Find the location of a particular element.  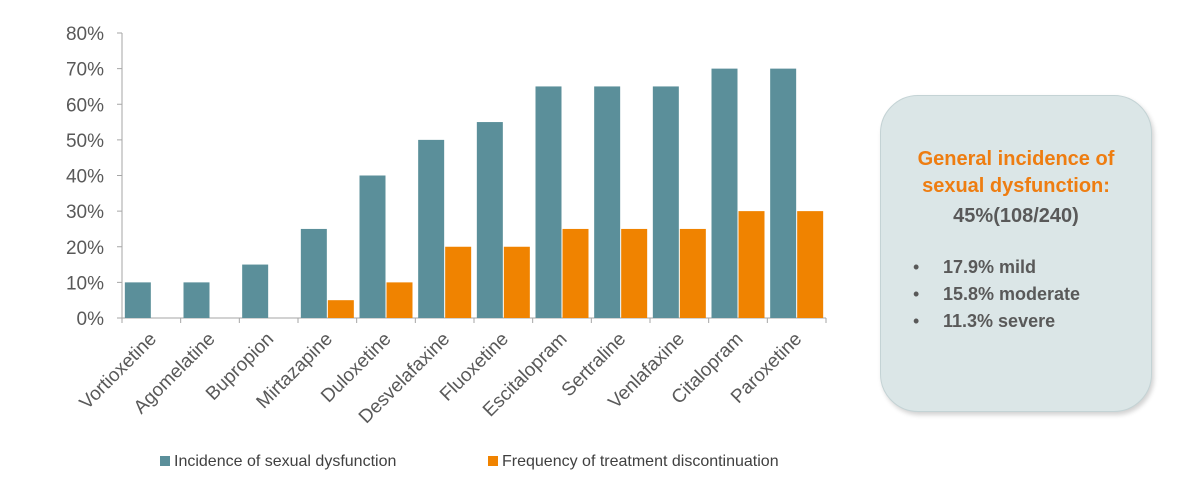

legend-label-incidence: Incidence of sexual dysfunction is located at coordinates (285, 461).